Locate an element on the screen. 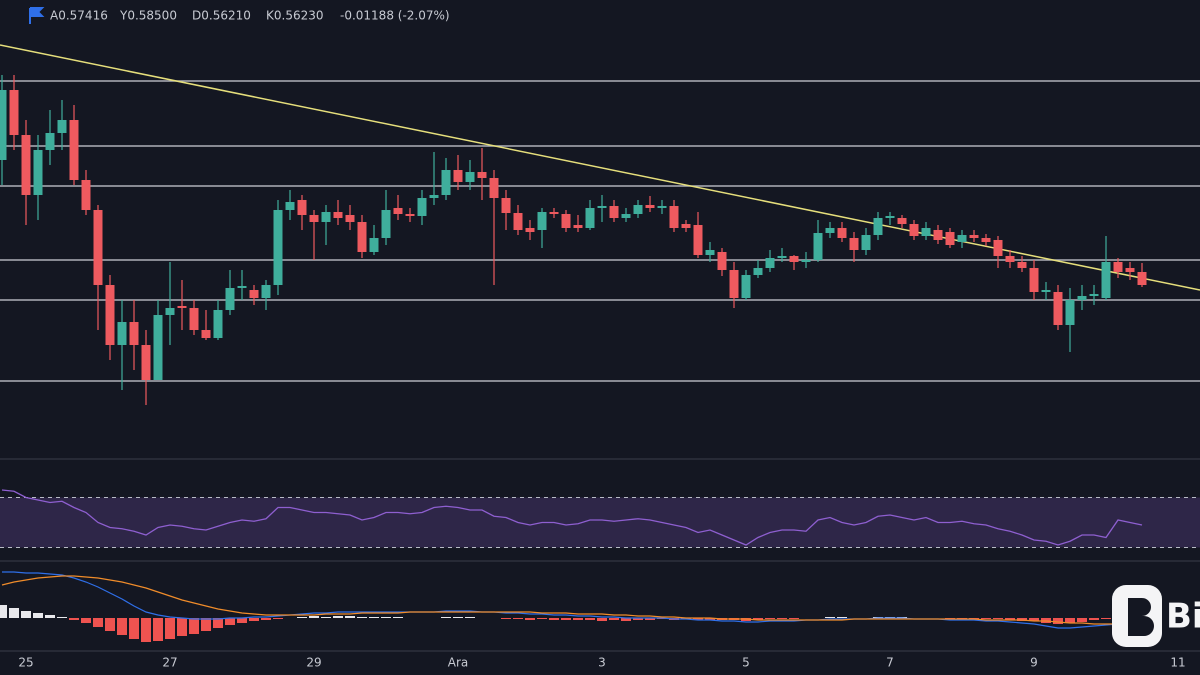 This screenshot has height=675, width=1200. x-tick-label: 25 is located at coordinates (25, 663).